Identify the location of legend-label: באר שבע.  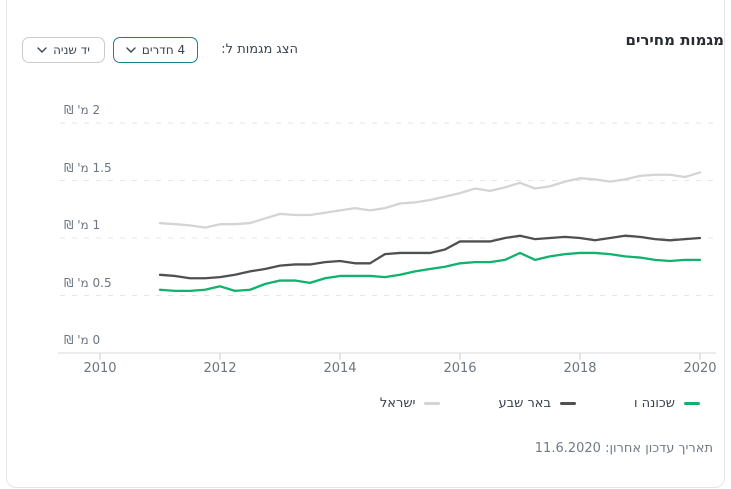
(524, 403).